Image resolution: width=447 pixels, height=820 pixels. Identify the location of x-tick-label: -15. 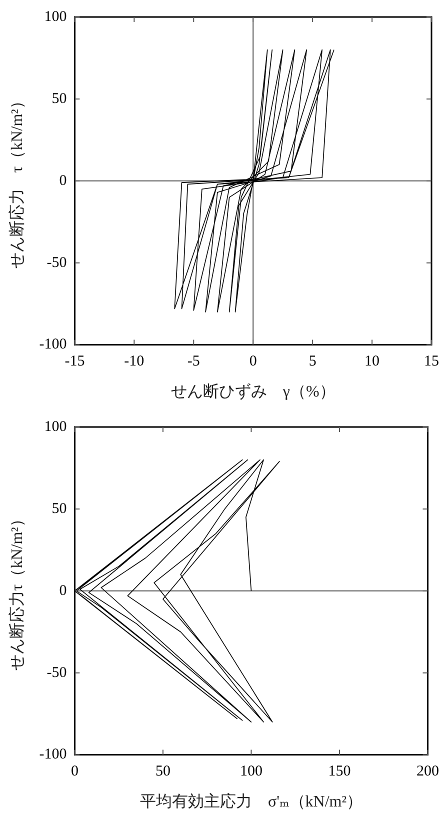
(74, 362).